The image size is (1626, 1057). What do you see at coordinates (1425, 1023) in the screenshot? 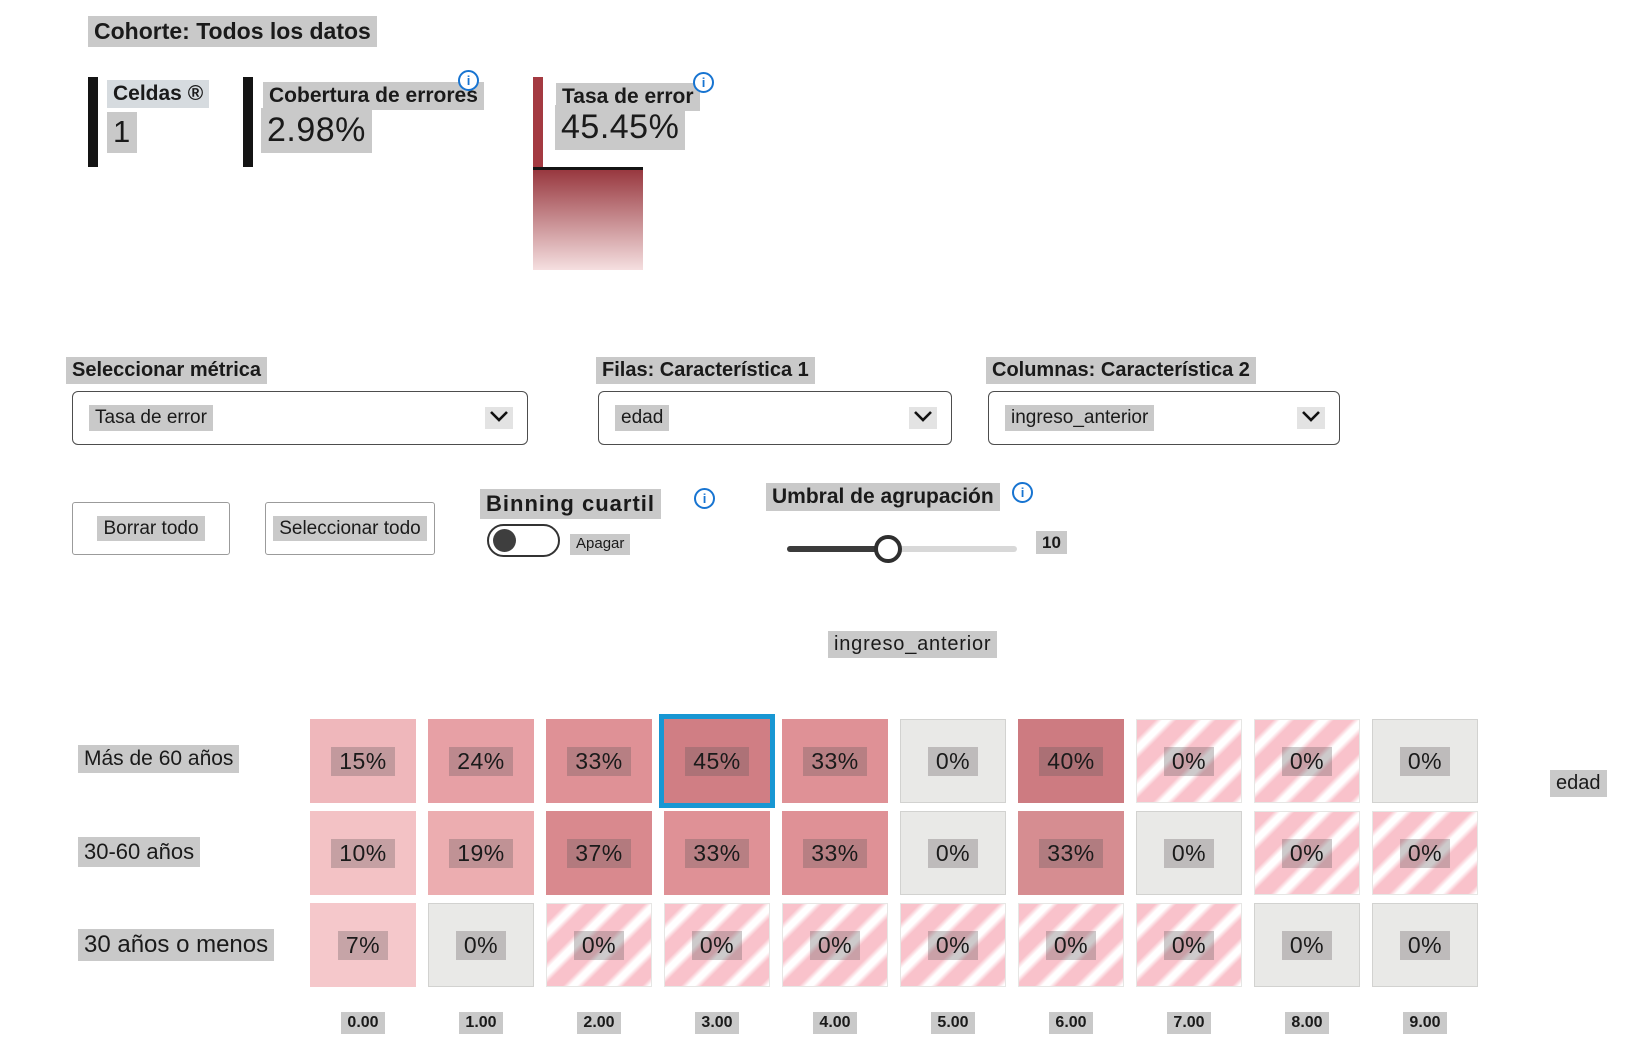
I see `heatmap-column-label: 9.00` at bounding box center [1425, 1023].